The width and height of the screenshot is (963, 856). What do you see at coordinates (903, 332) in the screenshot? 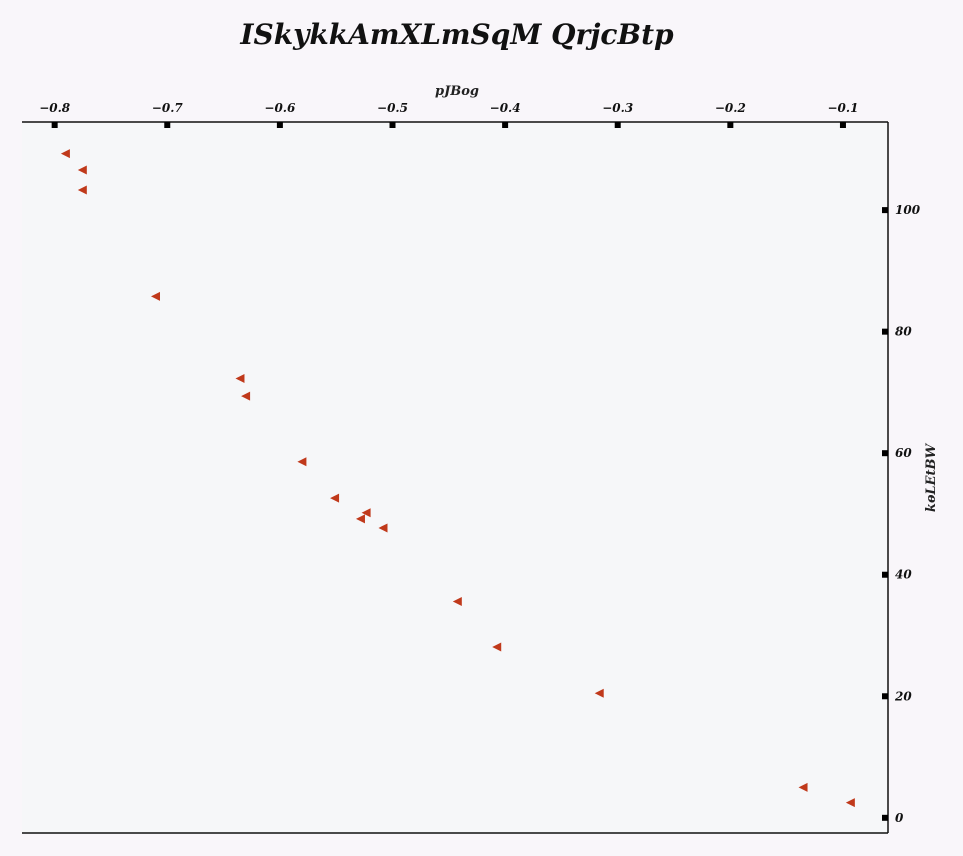
I see `y-tick-label: 80` at bounding box center [903, 332].